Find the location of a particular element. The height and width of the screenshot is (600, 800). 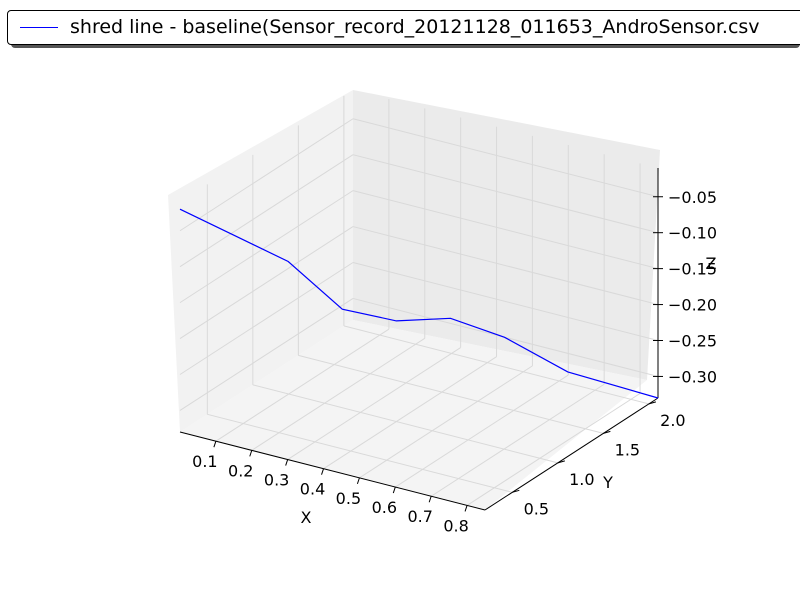

x-axis-label: X is located at coordinates (306, 517).